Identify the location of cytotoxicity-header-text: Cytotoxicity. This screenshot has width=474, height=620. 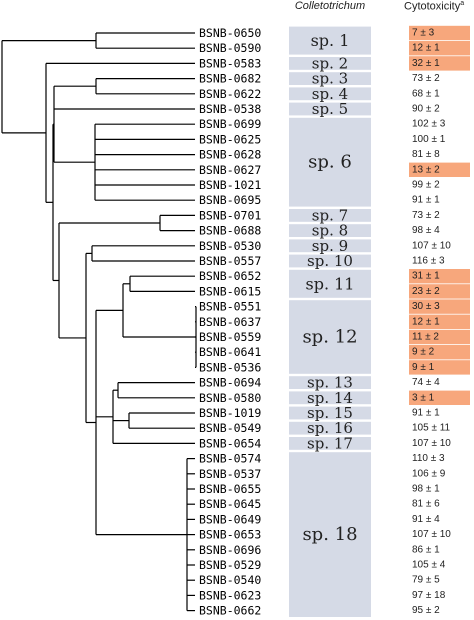
(432, 6).